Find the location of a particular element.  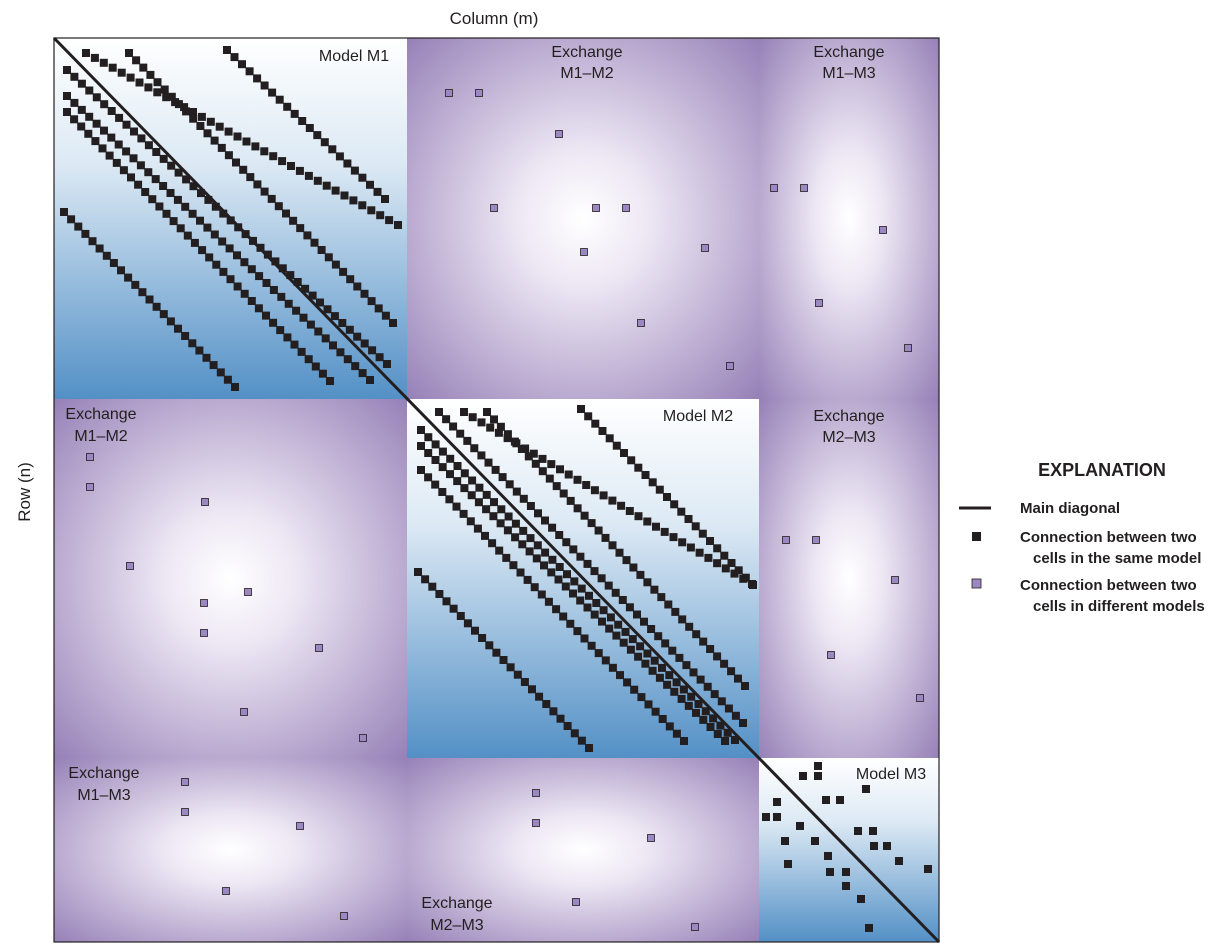

exchange-m1-m3-bottom-label-line2: M1–M3 is located at coordinates (103, 795).